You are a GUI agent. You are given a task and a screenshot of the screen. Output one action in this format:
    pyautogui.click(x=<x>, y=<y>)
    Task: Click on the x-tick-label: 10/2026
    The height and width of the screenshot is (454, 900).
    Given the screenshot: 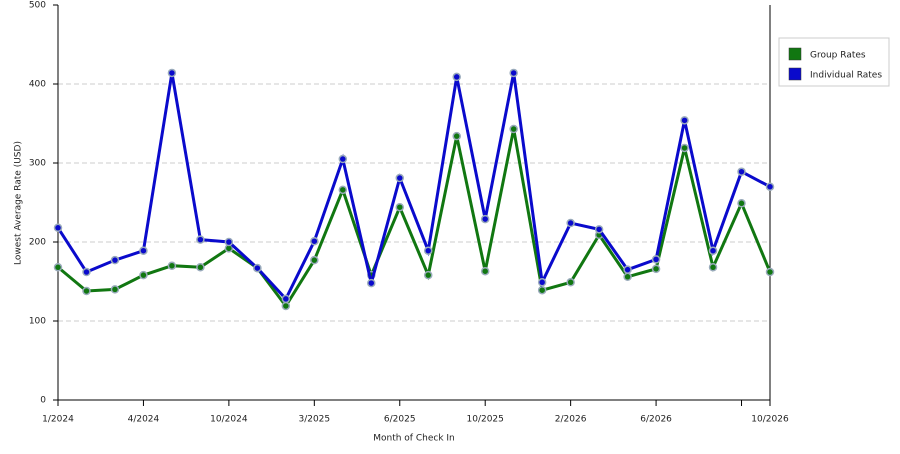 What is the action you would take?
    pyautogui.click(x=770, y=420)
    